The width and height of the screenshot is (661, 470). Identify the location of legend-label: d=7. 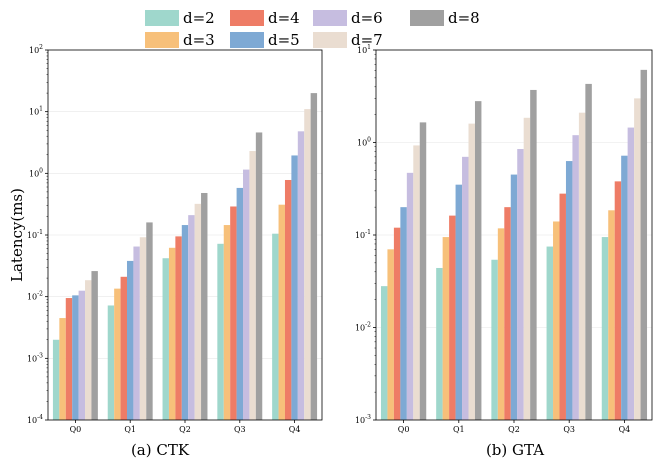
(367, 40).